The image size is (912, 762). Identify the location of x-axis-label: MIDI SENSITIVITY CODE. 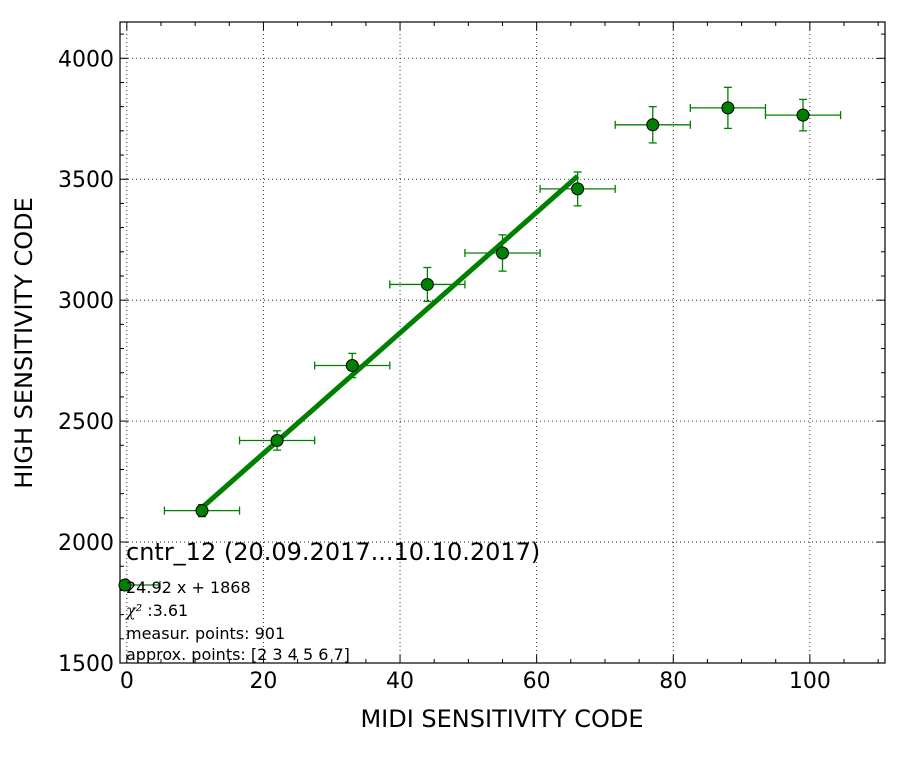
(501, 719).